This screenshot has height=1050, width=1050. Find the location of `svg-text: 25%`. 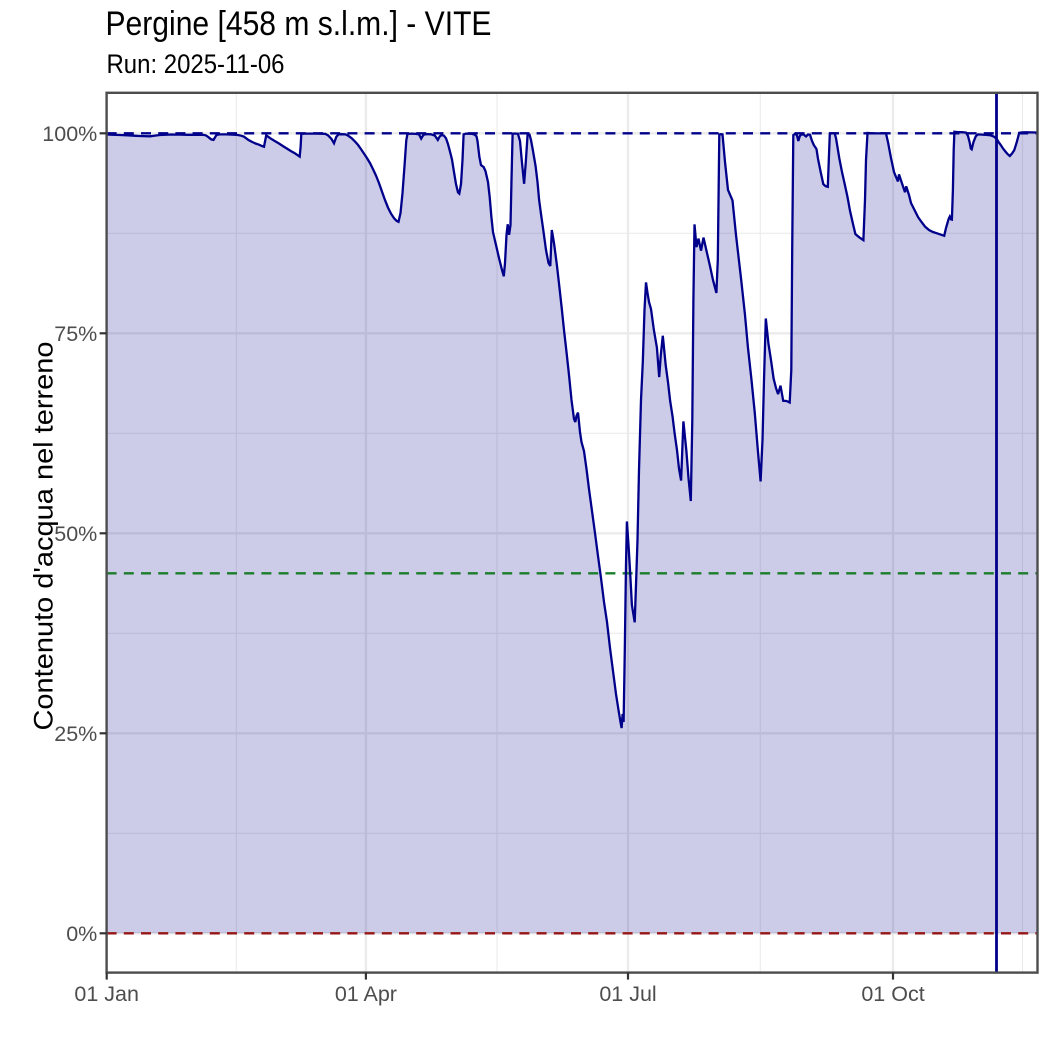

svg-text: 25% is located at coordinates (75, 734).